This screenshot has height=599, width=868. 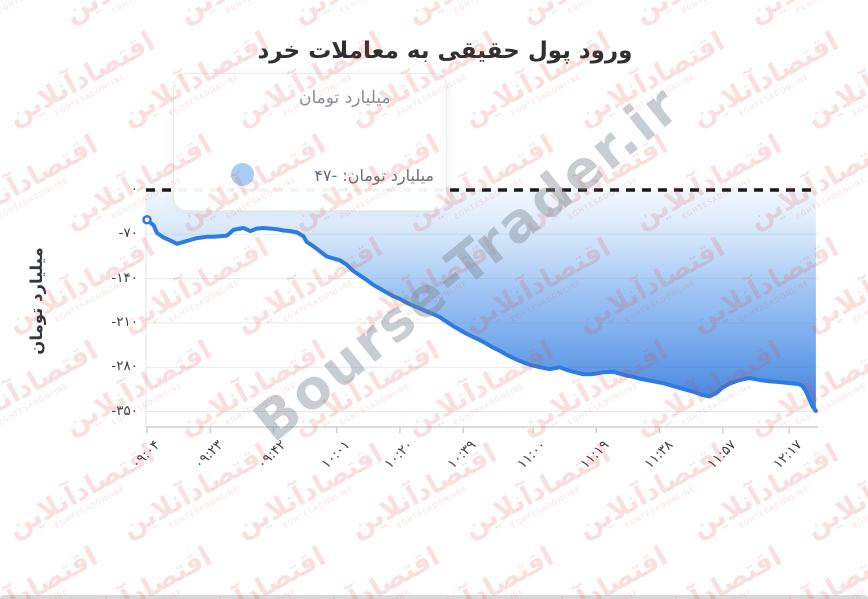 I want to click on bottom-card-edge, so click(x=434, y=597).